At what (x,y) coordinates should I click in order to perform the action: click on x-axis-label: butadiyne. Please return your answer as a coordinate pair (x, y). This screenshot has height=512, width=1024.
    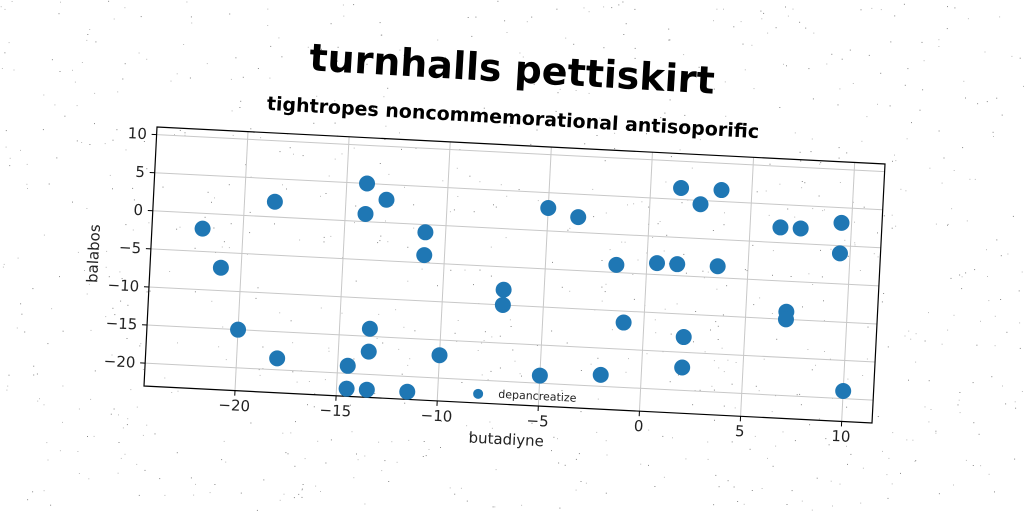
    Looking at the image, I should click on (506, 440).